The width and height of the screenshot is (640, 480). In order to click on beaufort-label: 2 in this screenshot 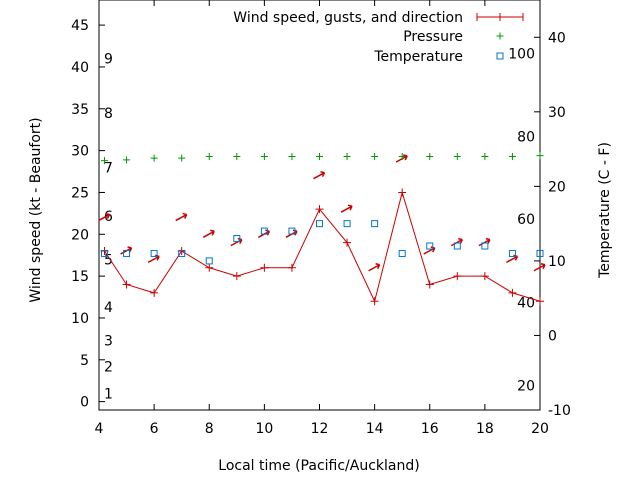, I will do `click(108, 367)`.